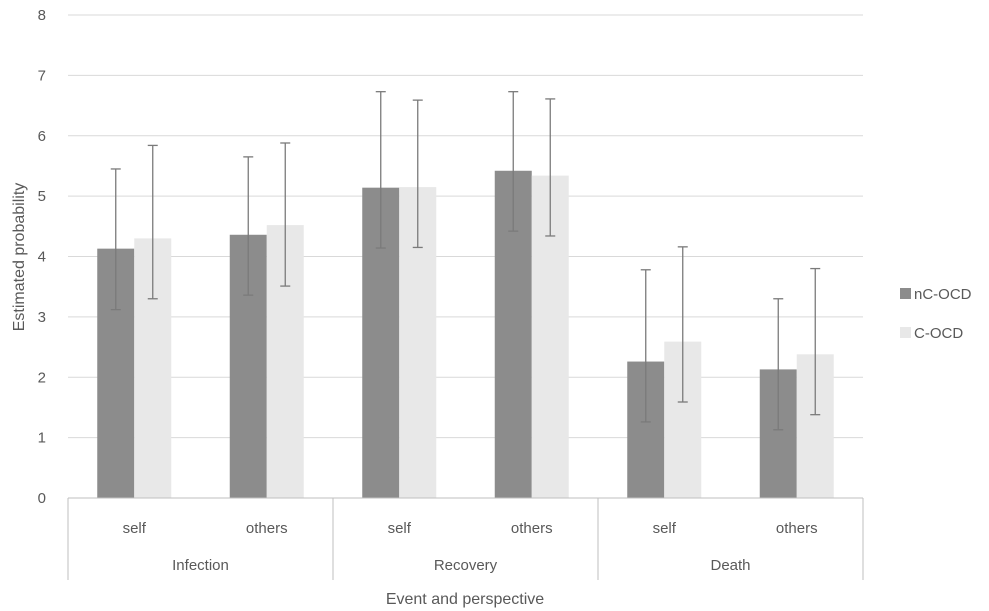  Describe the element at coordinates (42, 377) in the screenshot. I see `y-tick-label: 2` at that location.